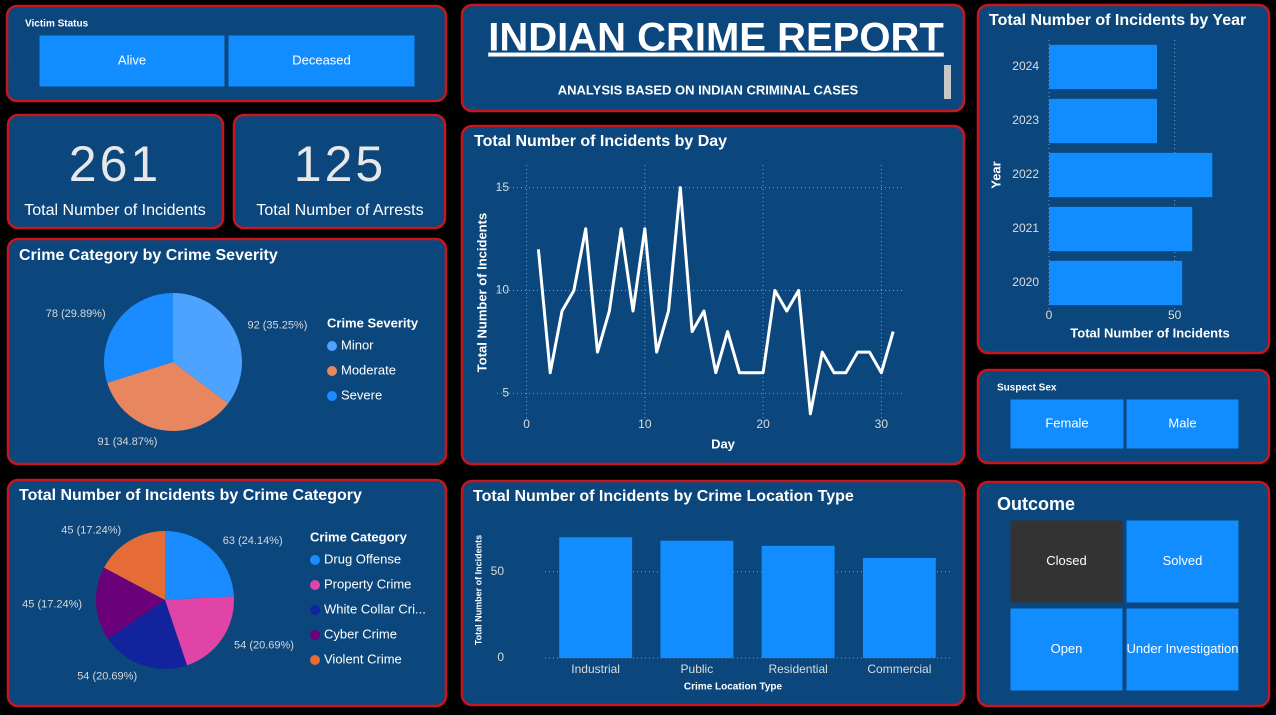  I want to click on x-tick-label: 50, so click(1175, 315).